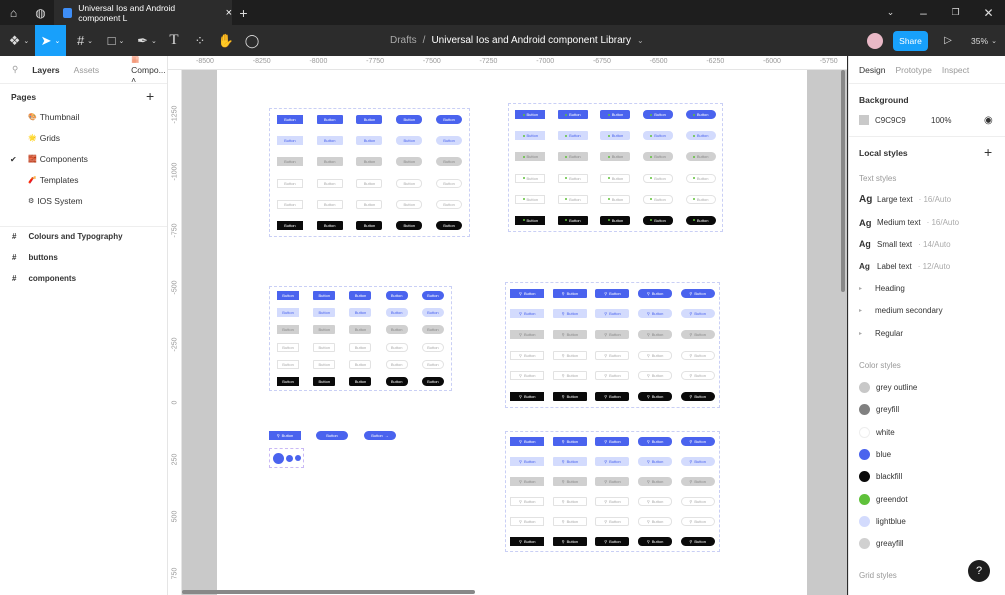 This screenshot has width=1005, height=595. I want to click on file-tab: Universal Ios and Android component L ×, so click(143, 12).